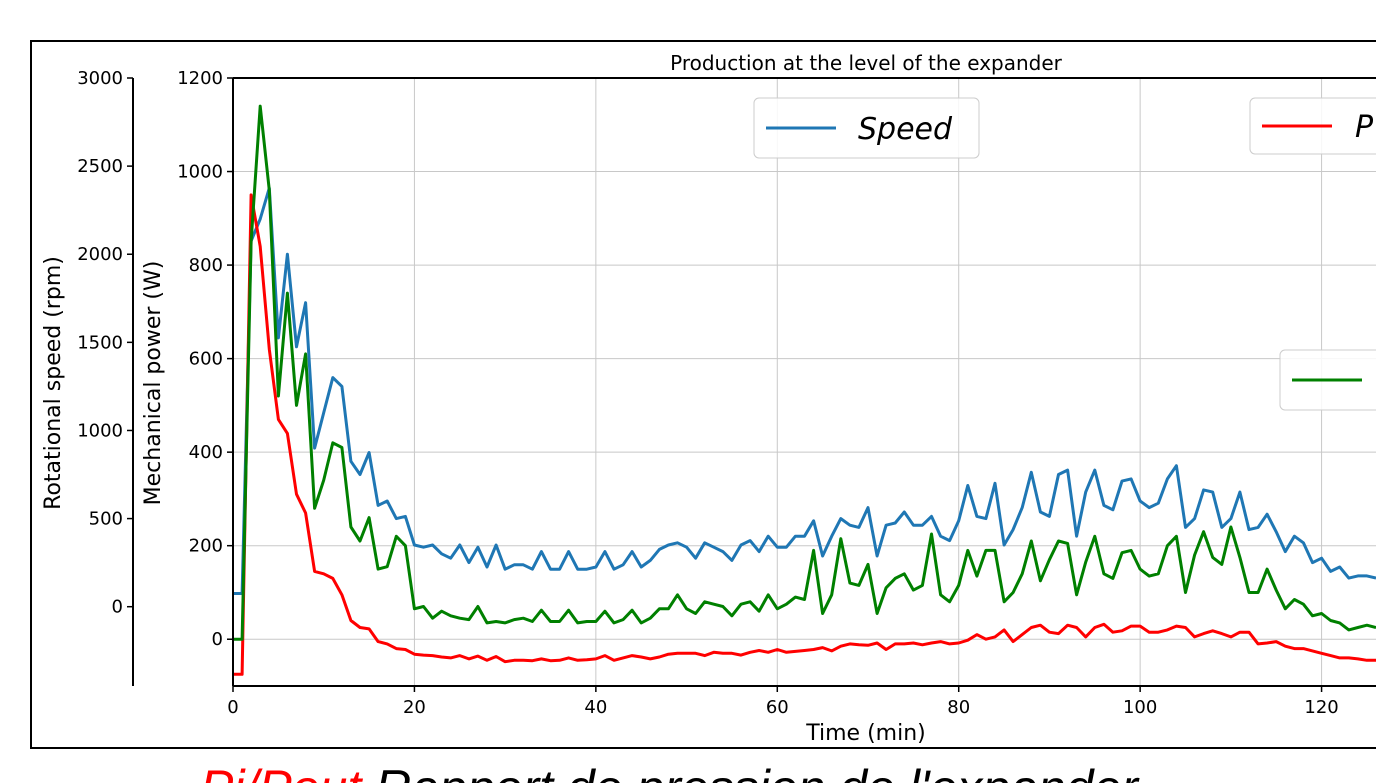 This screenshot has width=1376, height=783. Describe the element at coordinates (206, 265) in the screenshot. I see `power-tick-label: 800` at that location.